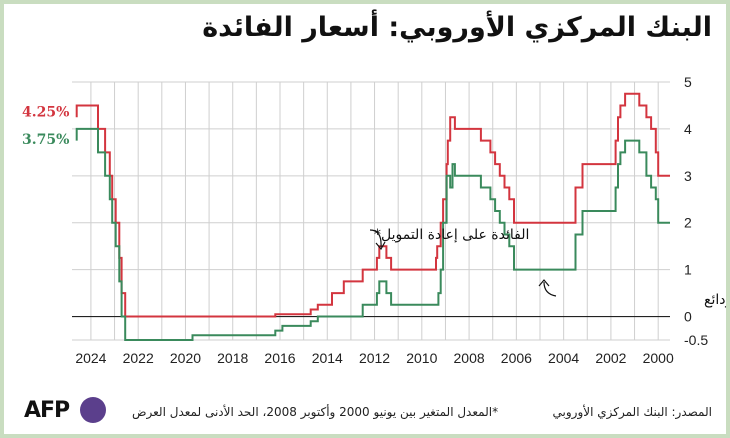  I want to click on y-tick-label: 0, so click(688, 317).